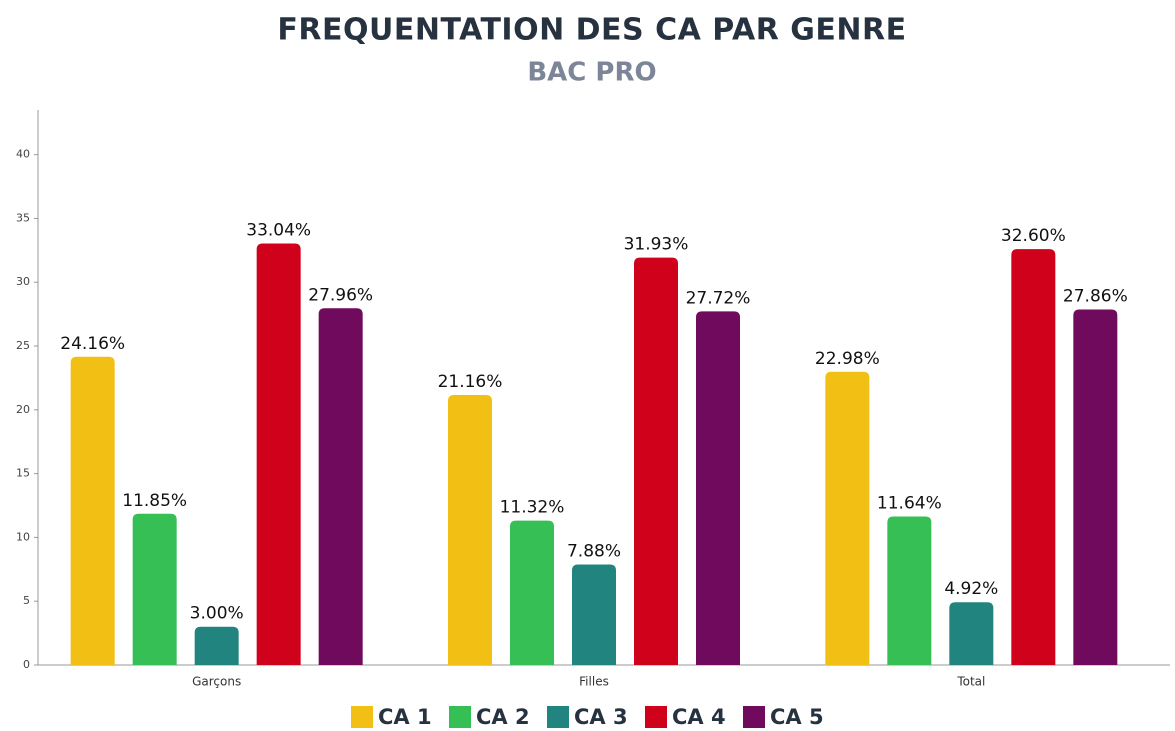 Image resolution: width=1175 pixels, height=731 pixels. What do you see at coordinates (909, 503) in the screenshot?
I see `value-label: 11.64%` at bounding box center [909, 503].